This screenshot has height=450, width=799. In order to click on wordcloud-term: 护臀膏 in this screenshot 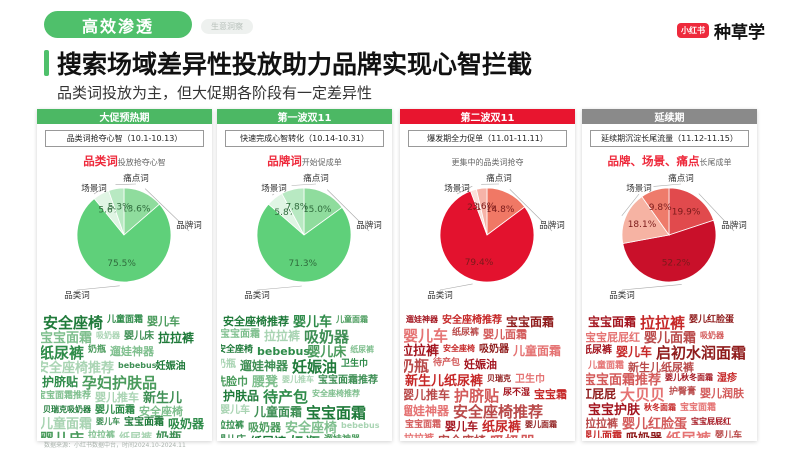, I will do `click(683, 392)`.